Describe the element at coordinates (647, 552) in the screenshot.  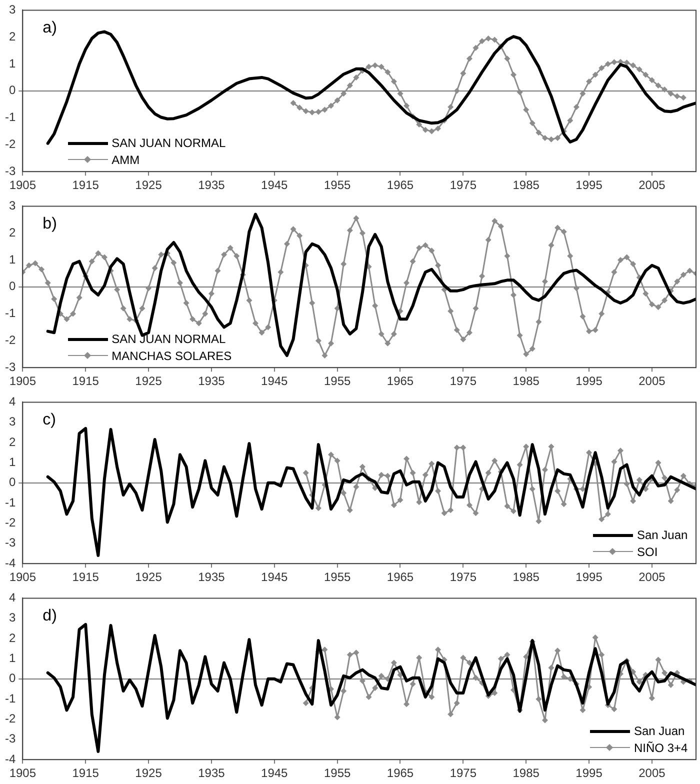
I see `legend-label: SOI` at that location.